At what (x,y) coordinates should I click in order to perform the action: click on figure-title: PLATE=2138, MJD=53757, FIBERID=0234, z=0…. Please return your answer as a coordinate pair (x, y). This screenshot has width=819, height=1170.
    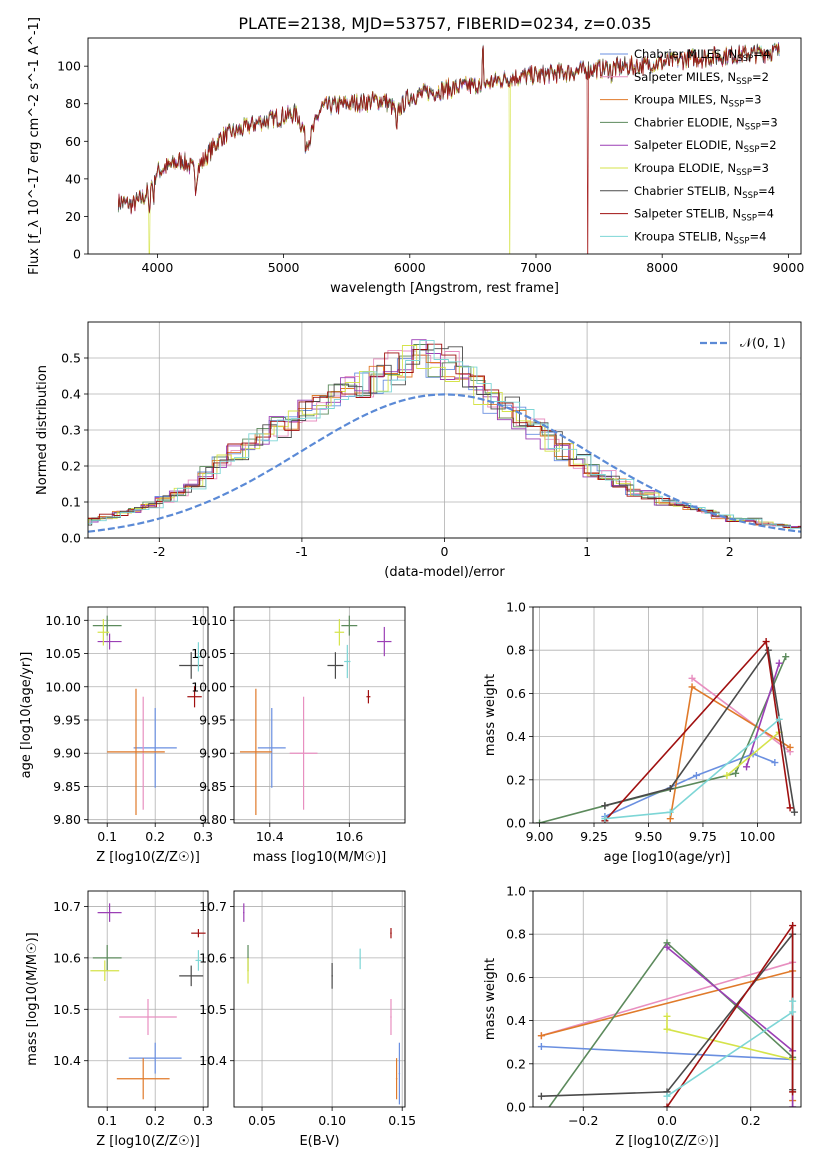
    Looking at the image, I should click on (444, 23).